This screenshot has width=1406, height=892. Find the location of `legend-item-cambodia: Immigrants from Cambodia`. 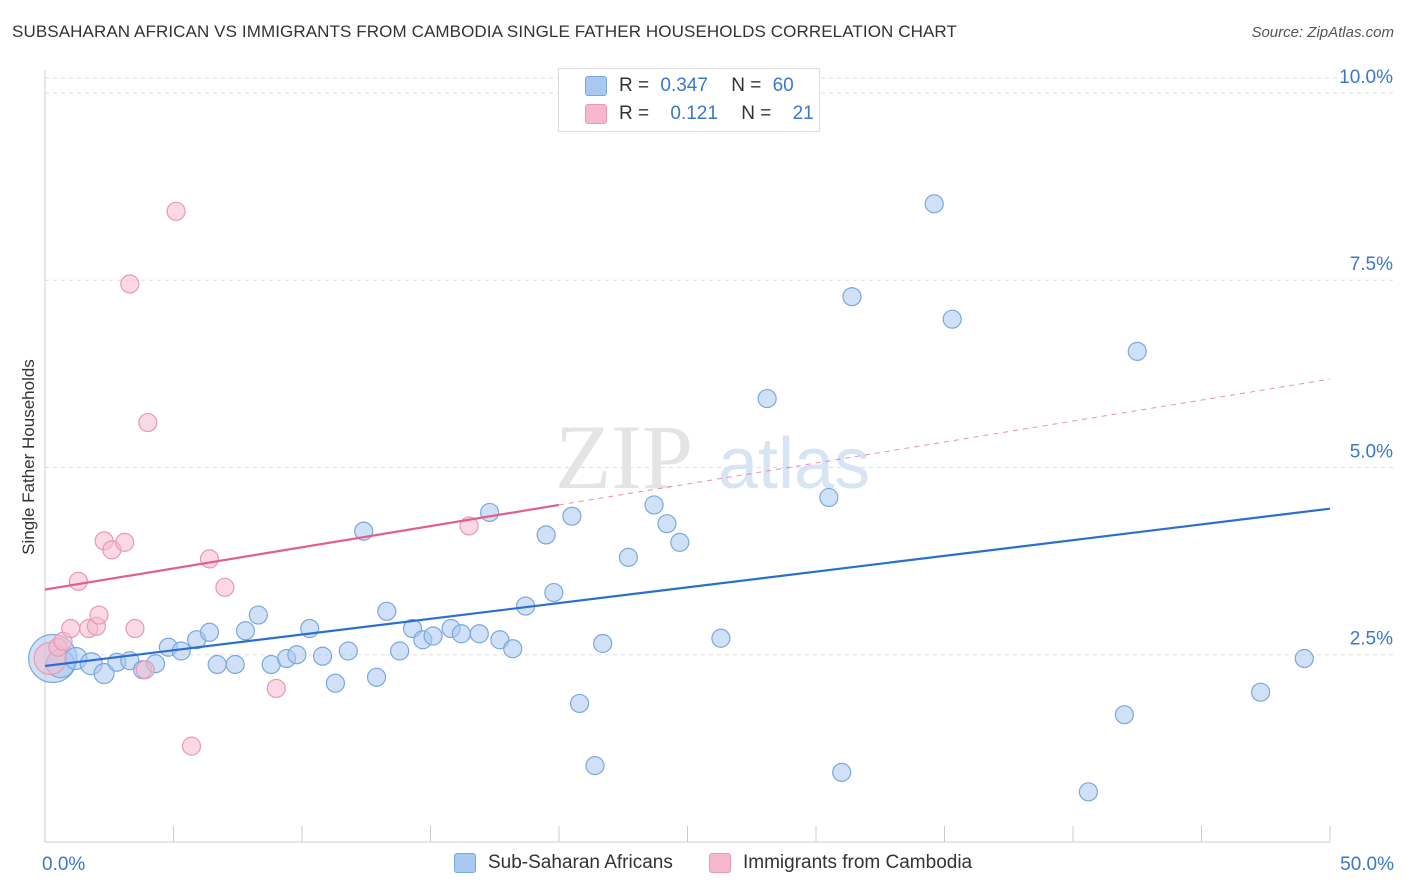

legend-item-cambodia: Immigrants from Cambodia is located at coordinates (840, 863).